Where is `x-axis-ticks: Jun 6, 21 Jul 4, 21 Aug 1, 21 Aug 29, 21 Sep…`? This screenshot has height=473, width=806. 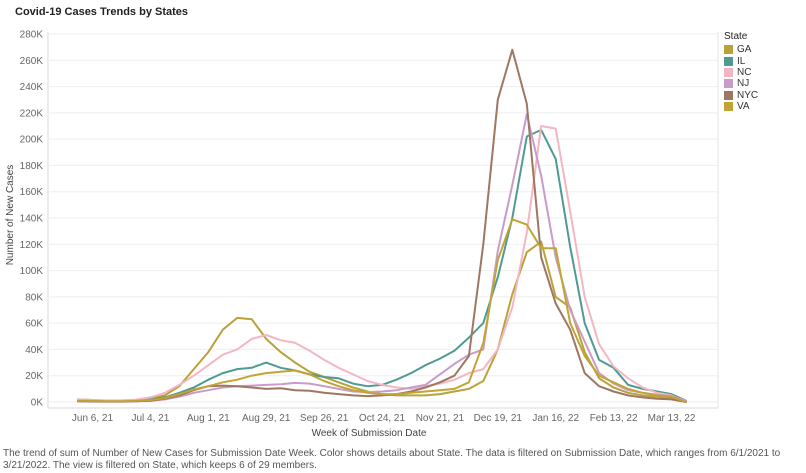 x-axis-ticks: Jun 6, 21 Jul 4, 21 Aug 1, 21 Aug 29, 21 Sep… is located at coordinates (384, 418).